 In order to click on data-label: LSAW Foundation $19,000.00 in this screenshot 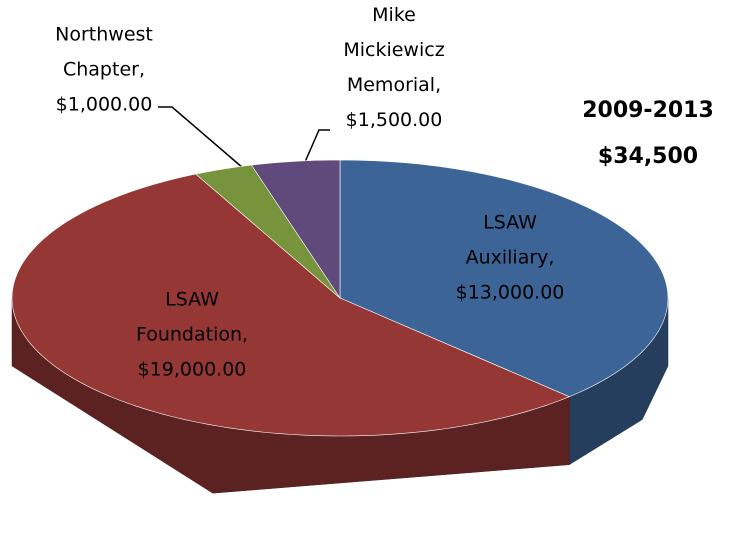, I will do `click(192, 335)`.